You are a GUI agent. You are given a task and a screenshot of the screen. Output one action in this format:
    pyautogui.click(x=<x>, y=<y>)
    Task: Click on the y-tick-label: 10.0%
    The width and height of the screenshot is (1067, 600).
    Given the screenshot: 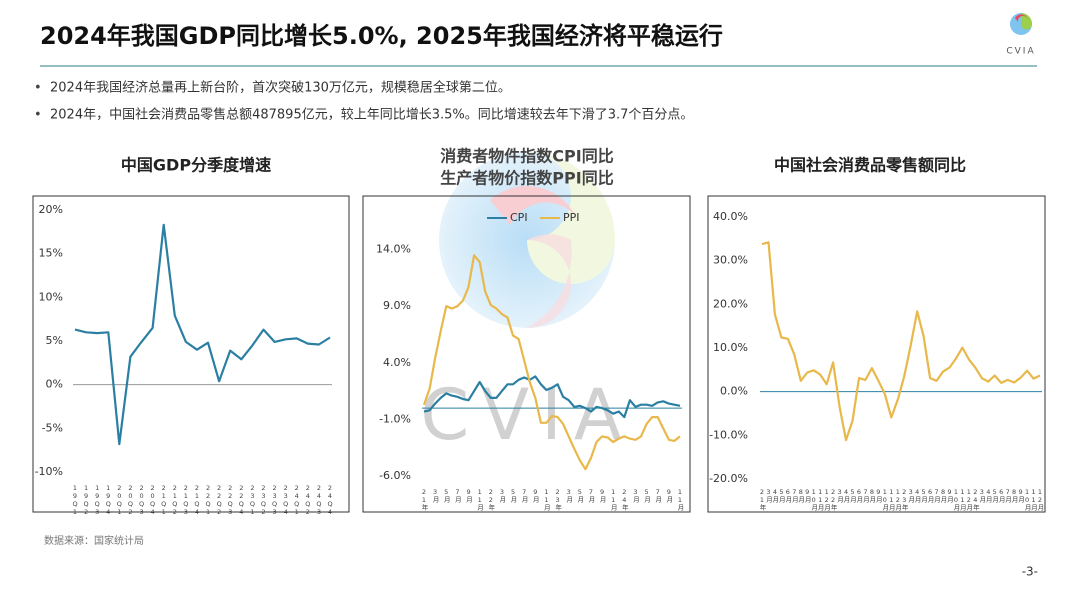 What is the action you would take?
    pyautogui.click(x=730, y=347)
    